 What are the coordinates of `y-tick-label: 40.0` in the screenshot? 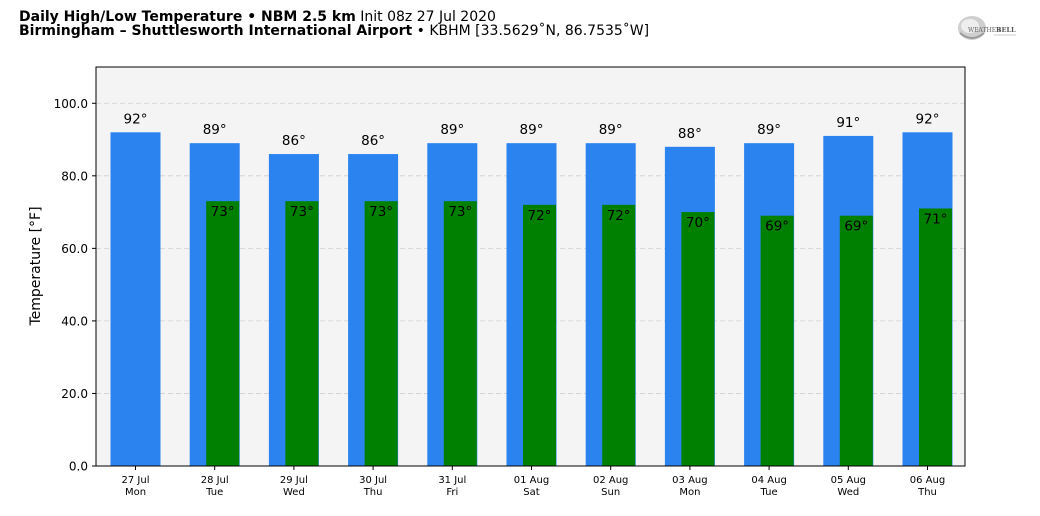 It's located at (74, 321).